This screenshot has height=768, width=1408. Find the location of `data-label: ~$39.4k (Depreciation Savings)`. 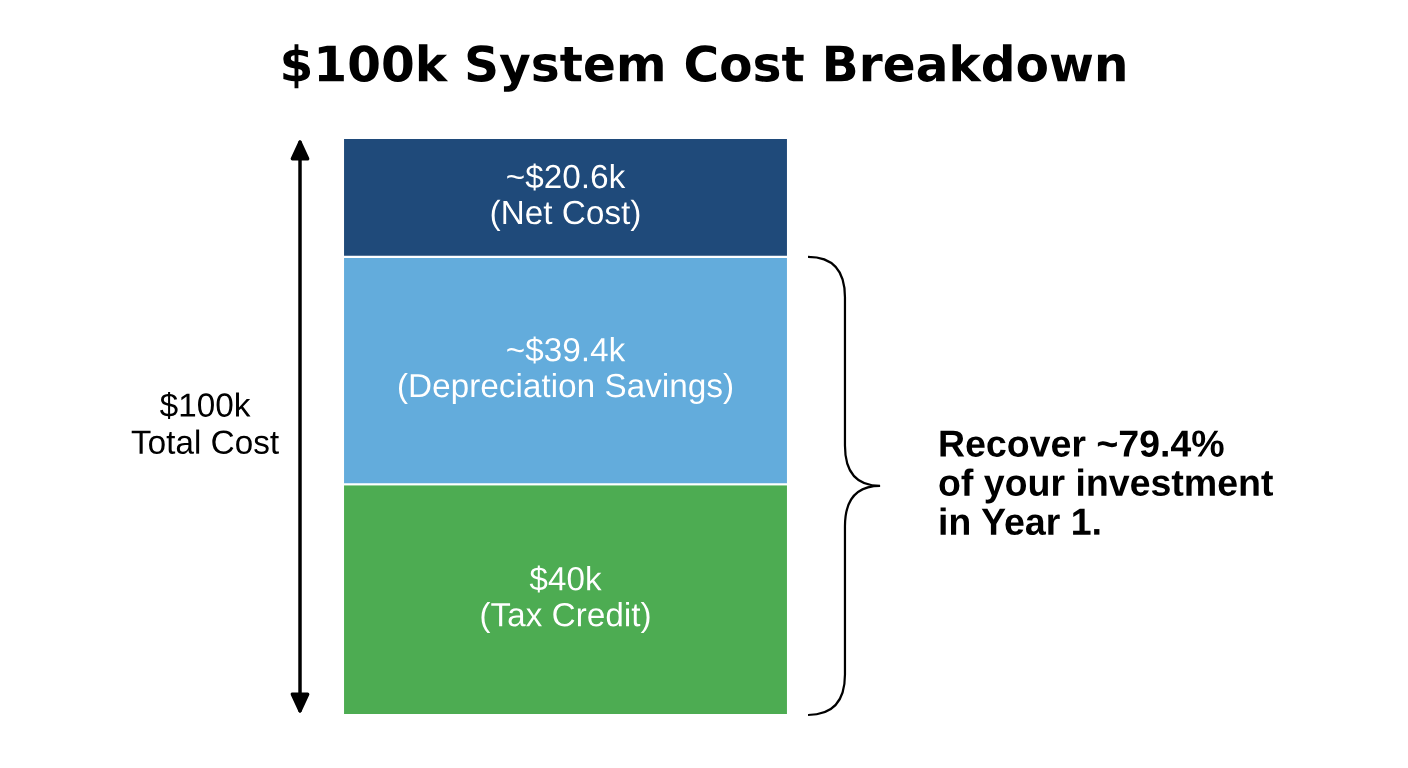

data-label: ~$39.4k (Depreciation Savings) is located at coordinates (565, 370).